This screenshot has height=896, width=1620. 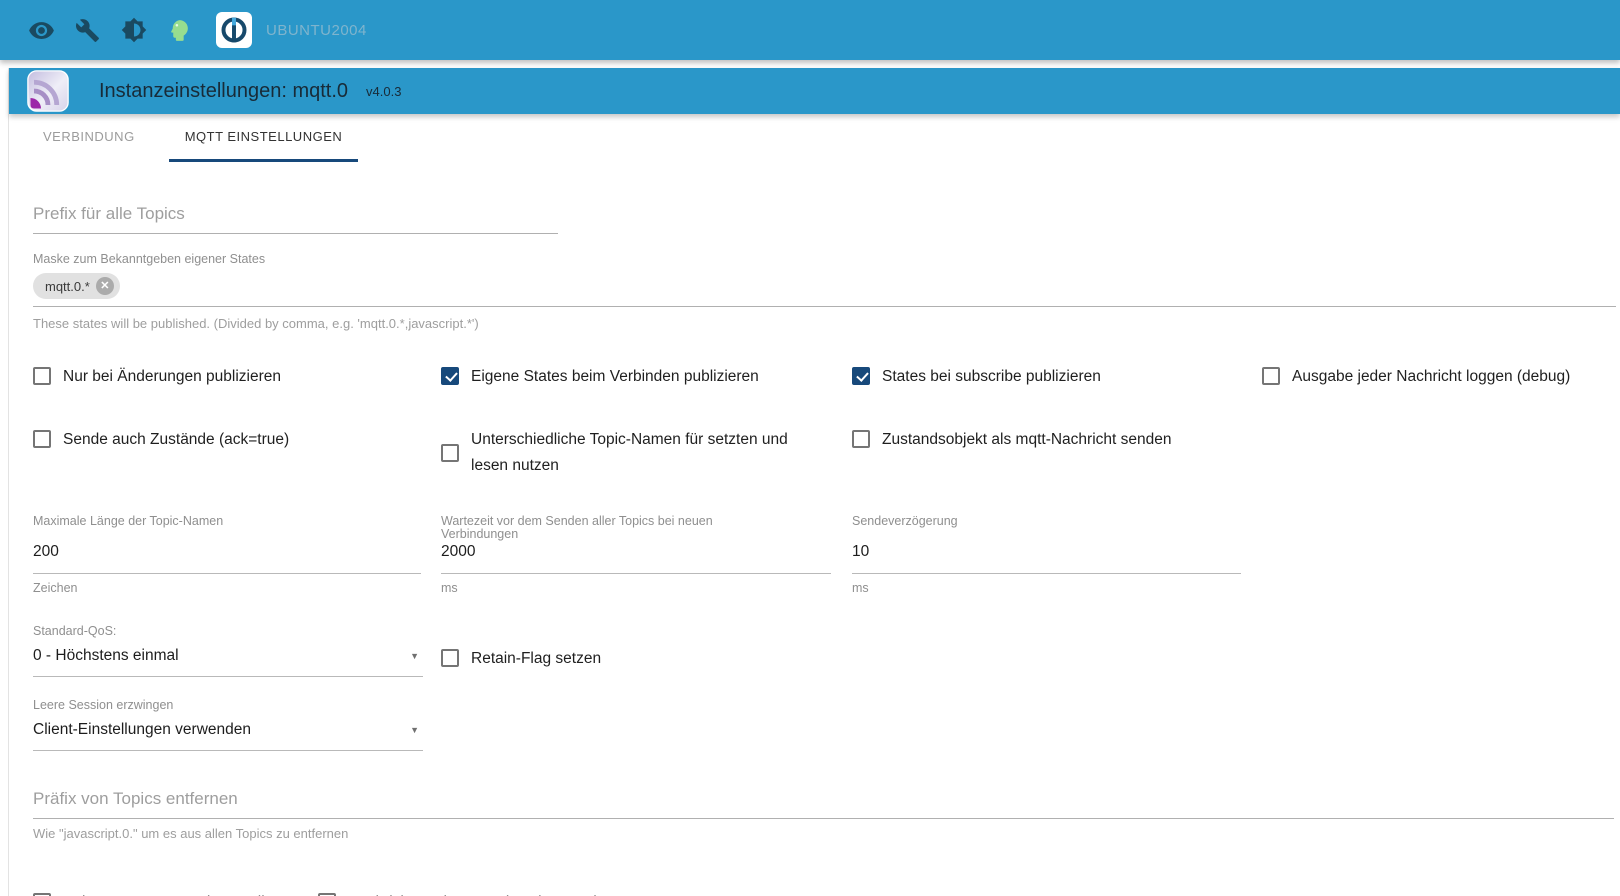 I want to click on checkbox-label: Nachrichten ohne "retain"-Flag senden, so click(x=481, y=893).